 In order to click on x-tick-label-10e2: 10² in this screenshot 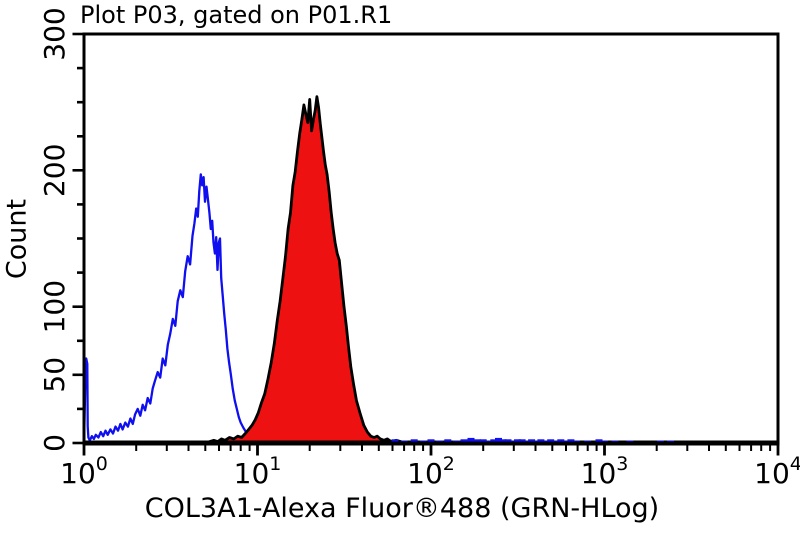, I will do `click(431, 471)`.